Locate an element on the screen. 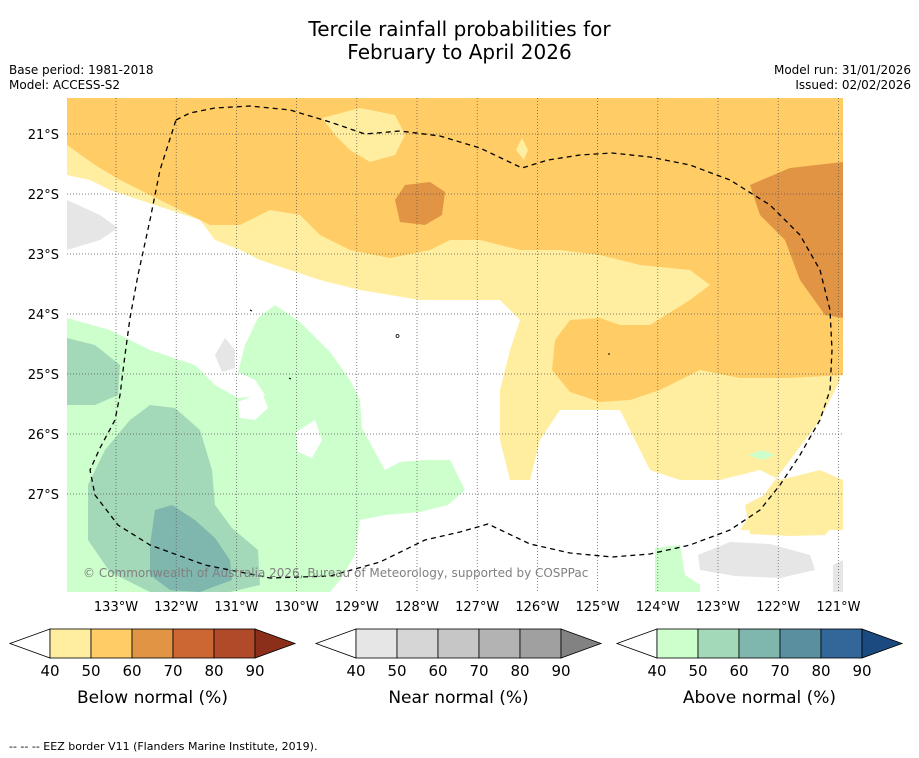 The width and height of the screenshot is (919, 758). lon-label: 125°W is located at coordinates (598, 607).